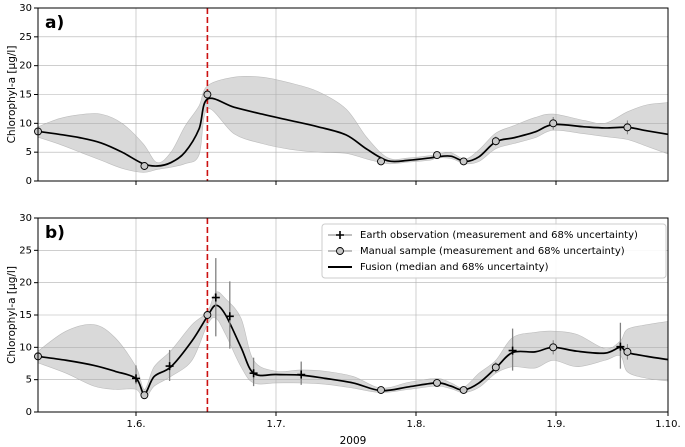 This screenshot has width=685, height=447. I want to click on b-y-axis-label: Chlorophyl-a [µg/l], so click(12, 315).